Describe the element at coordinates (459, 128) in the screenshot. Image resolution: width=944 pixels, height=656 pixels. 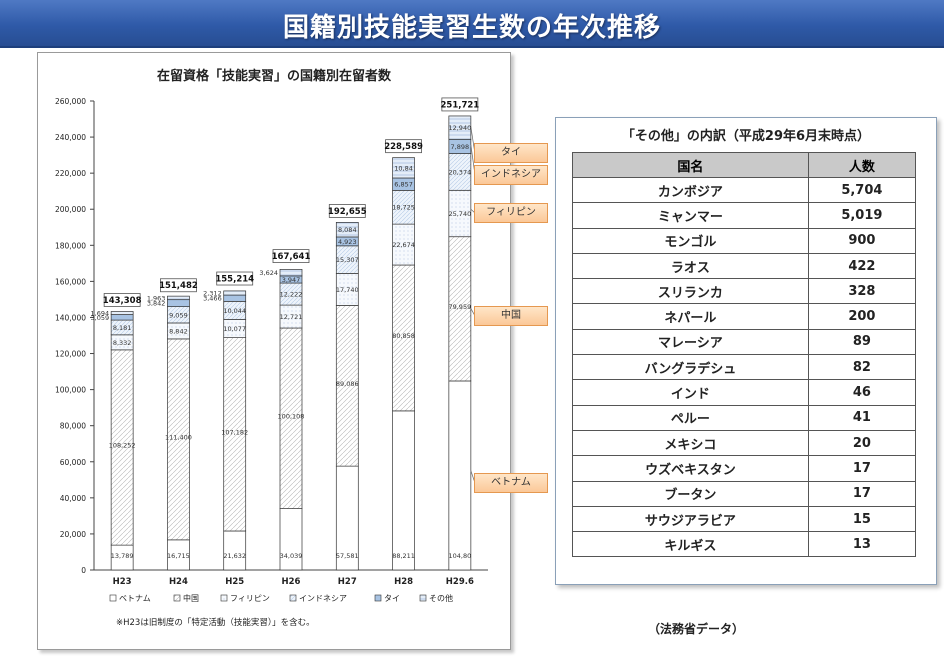
I see `segment-value-label: 12,940` at that location.